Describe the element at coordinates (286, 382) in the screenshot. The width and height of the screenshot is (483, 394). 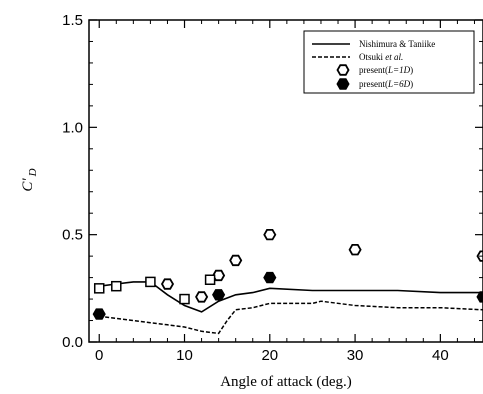
I see `x-axis-title: Angle of attack (deg.)` at that location.